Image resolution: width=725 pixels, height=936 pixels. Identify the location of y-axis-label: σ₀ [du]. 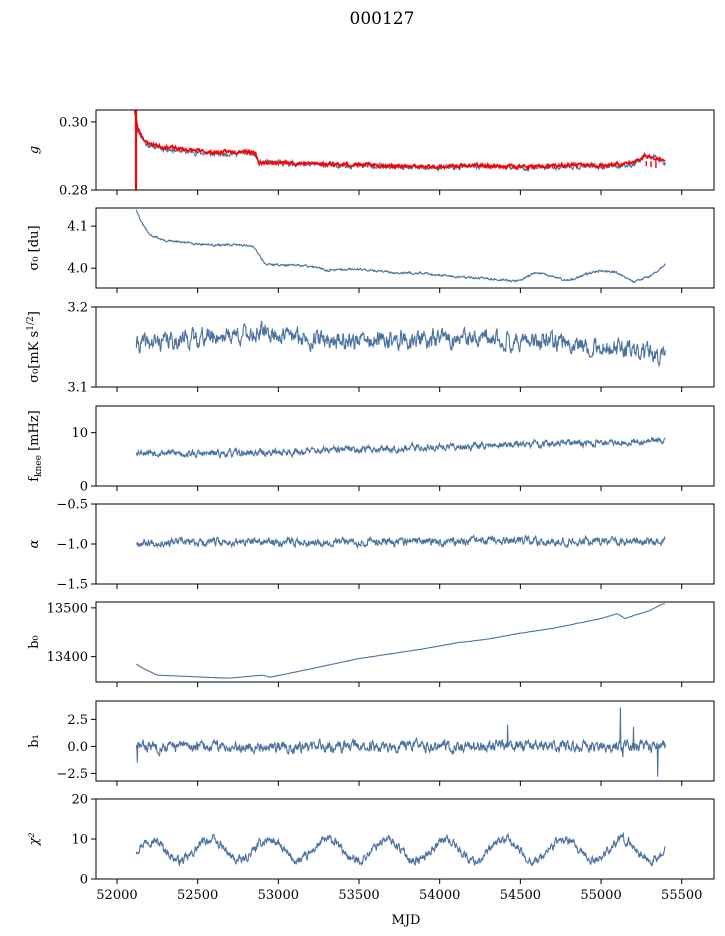
(34, 247).